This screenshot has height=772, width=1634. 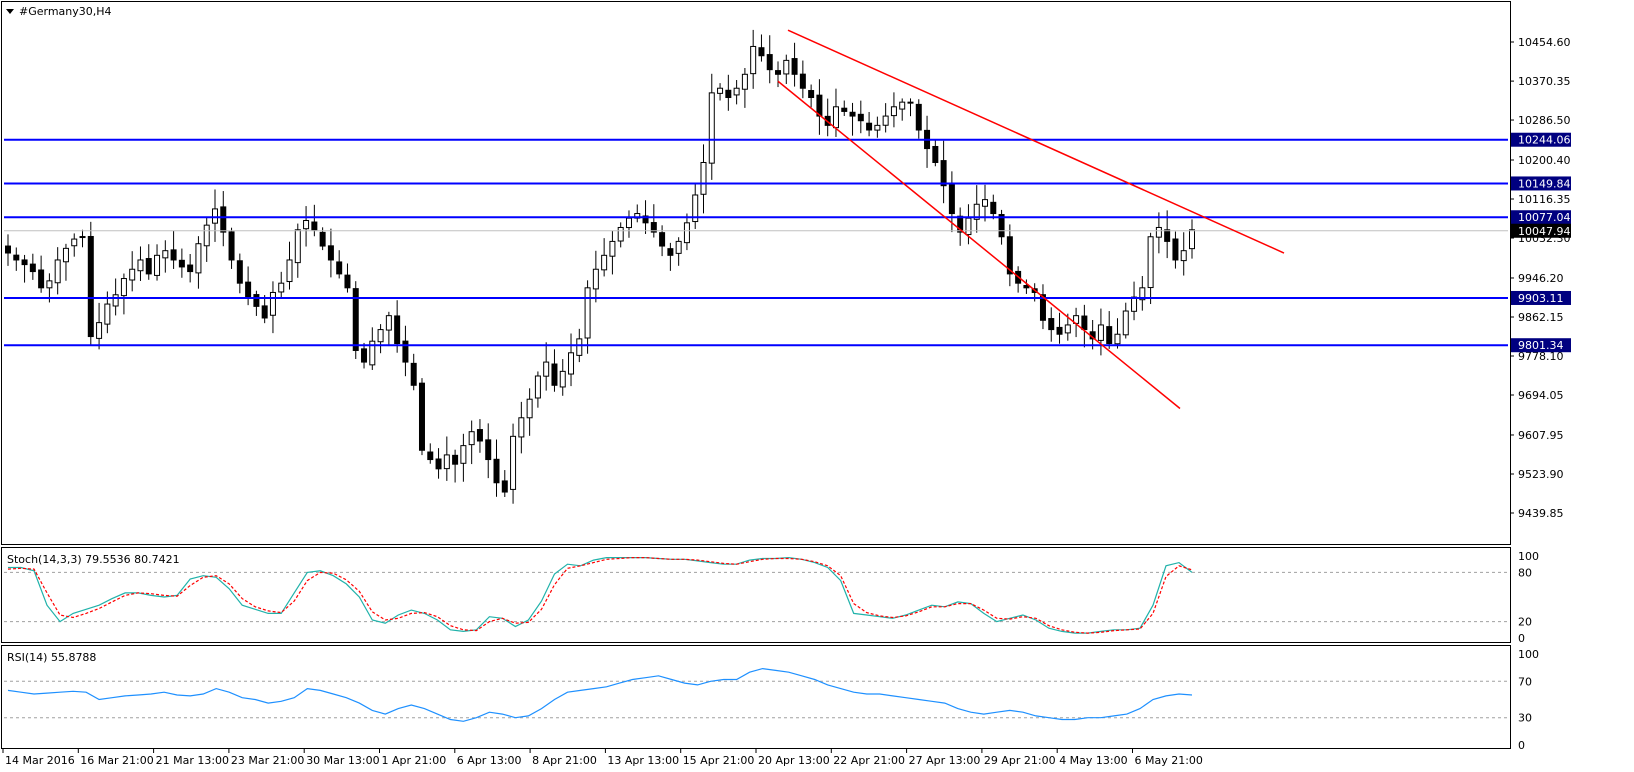 I want to click on y-tick-label: 9607.95, so click(x=1541, y=435).